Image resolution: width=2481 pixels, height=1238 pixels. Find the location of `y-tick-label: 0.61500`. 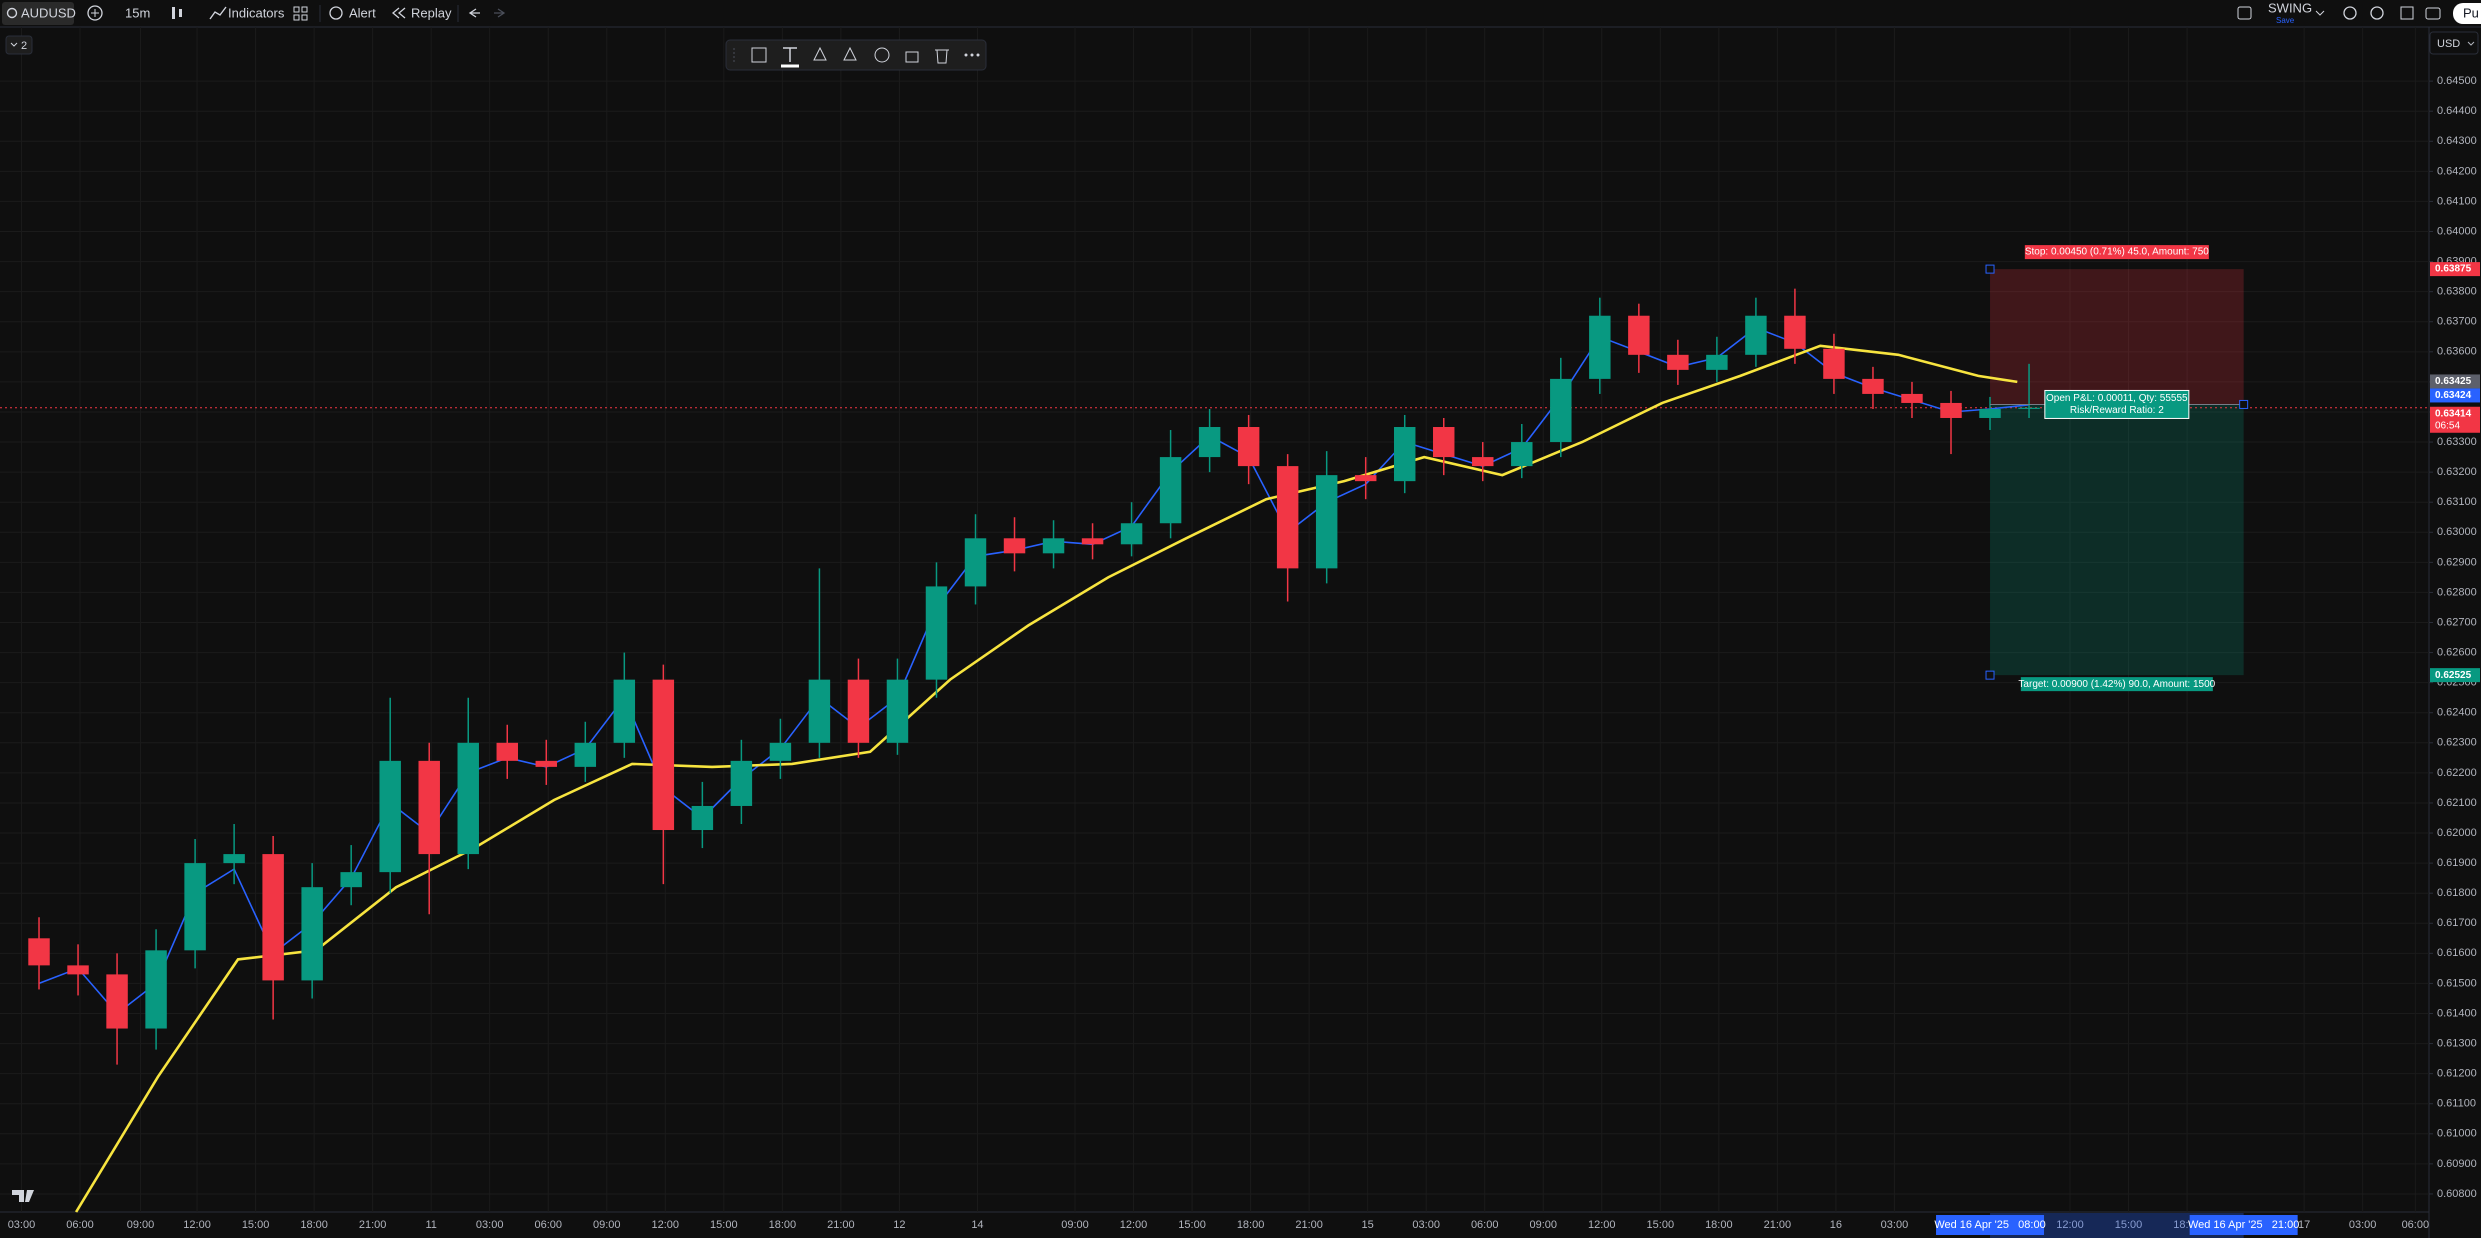

y-tick-label: 0.61500 is located at coordinates (2457, 983).